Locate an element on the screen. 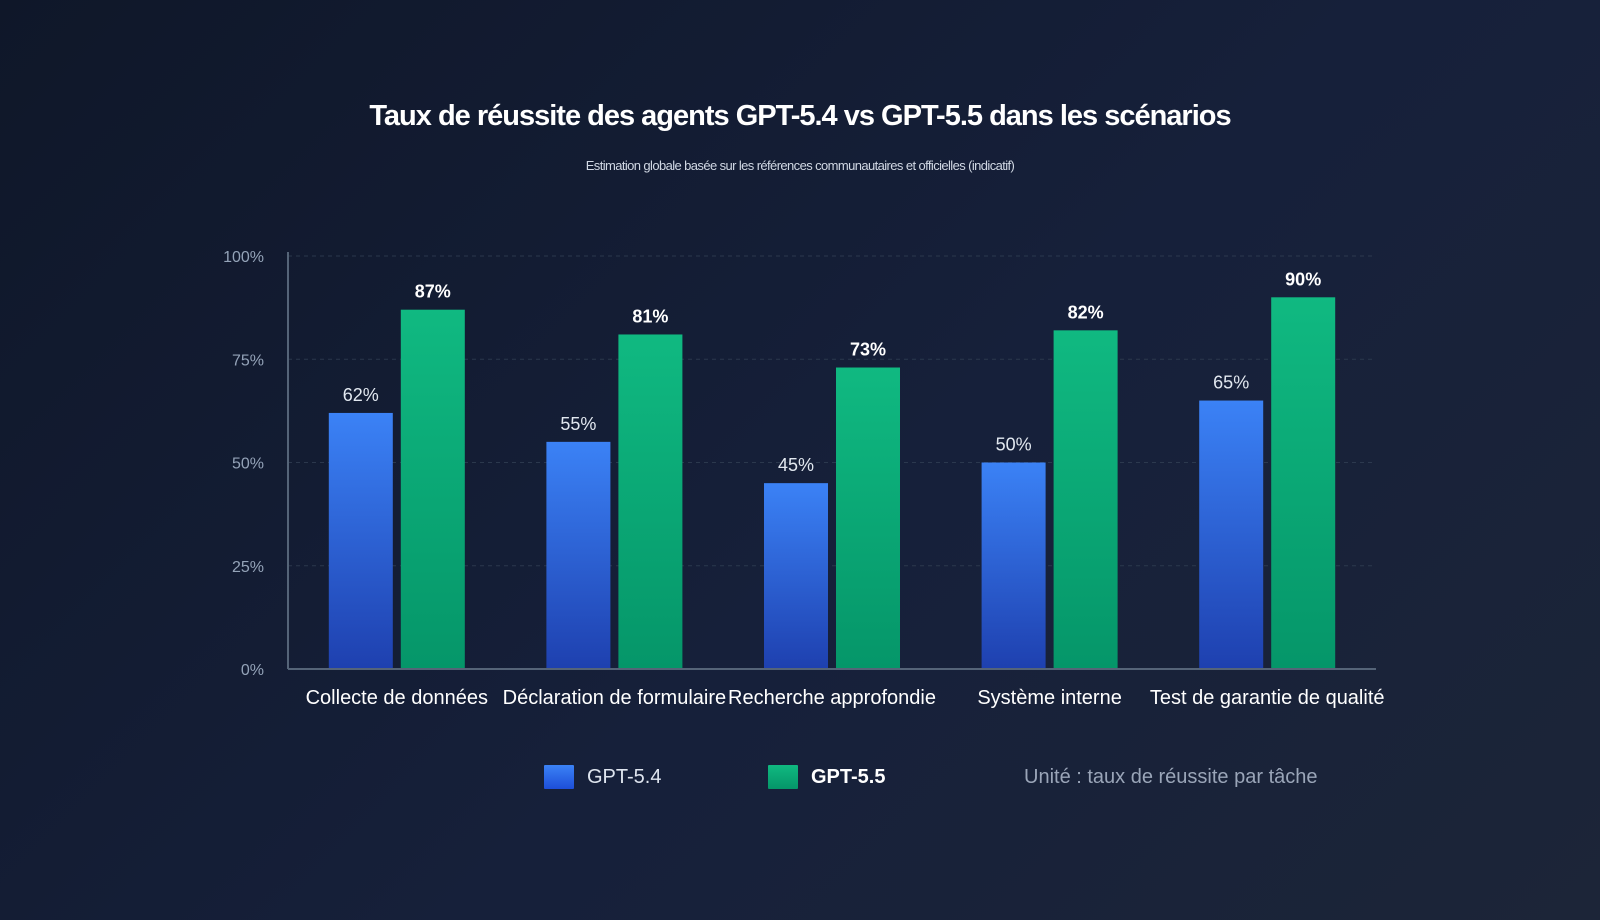  x-category-label: Déclaration de formulaire is located at coordinates (614, 698).